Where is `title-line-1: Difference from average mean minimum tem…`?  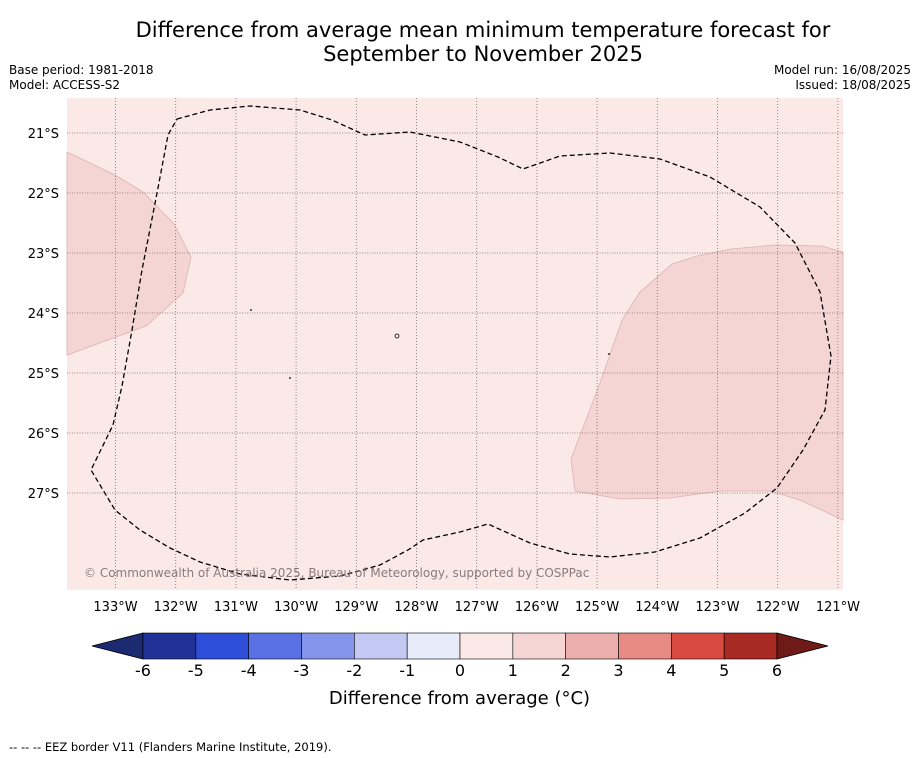
title-line-1: Difference from average mean minimum tem… is located at coordinates (483, 30).